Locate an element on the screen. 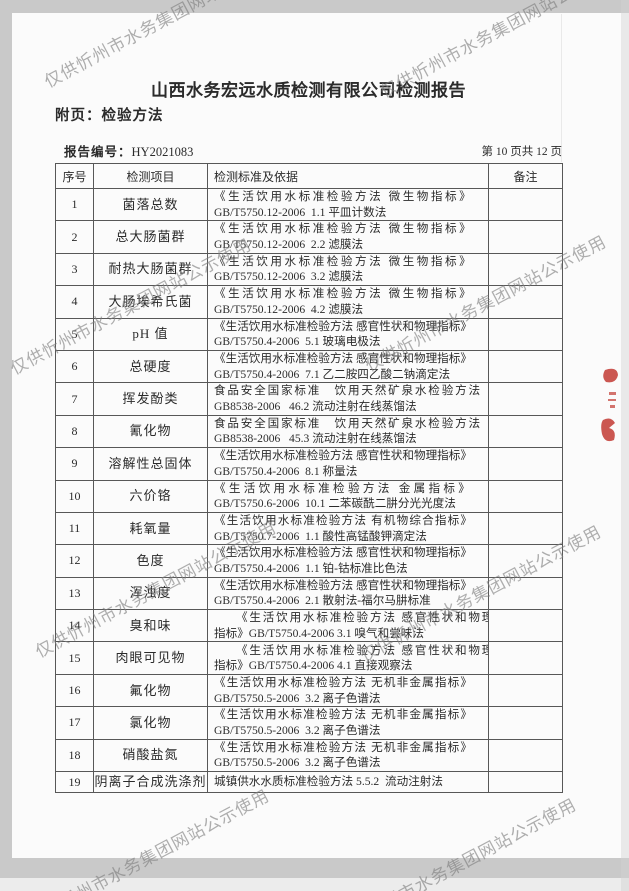 The height and width of the screenshot is (891, 629). page-indicator: 第 10 页共 12 页 is located at coordinates (522, 152).